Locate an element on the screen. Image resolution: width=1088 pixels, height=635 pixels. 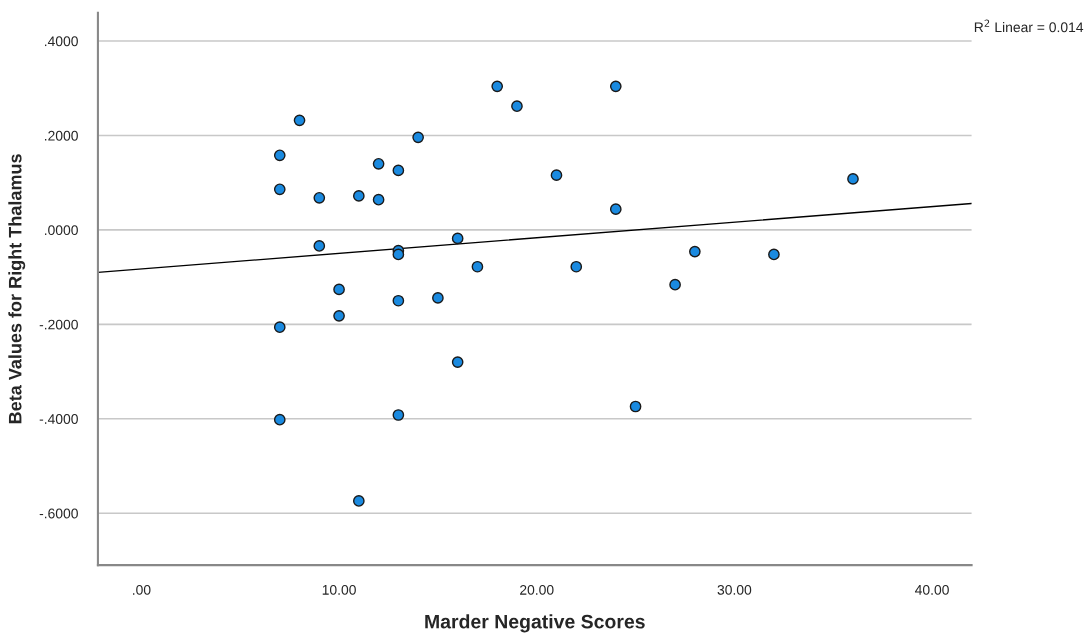
x-tick-label: .00 is located at coordinates (142, 589).